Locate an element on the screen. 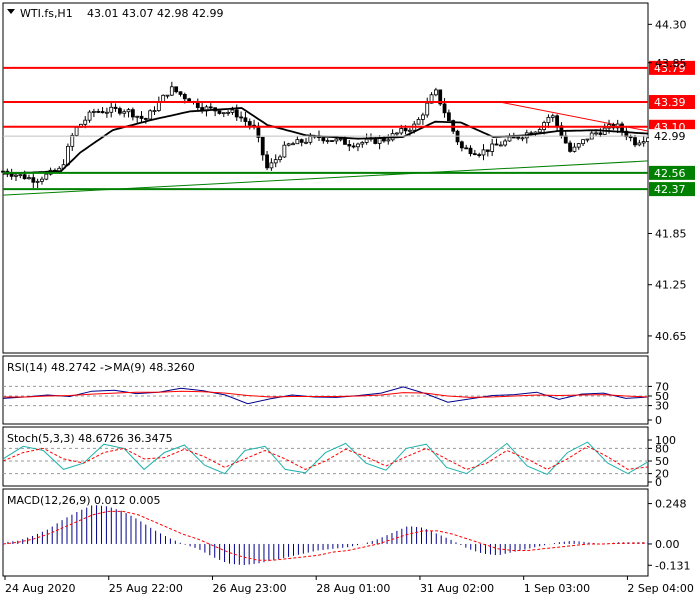 This screenshot has width=700, height=600. stoch_main-line is located at coordinates (325, 458).